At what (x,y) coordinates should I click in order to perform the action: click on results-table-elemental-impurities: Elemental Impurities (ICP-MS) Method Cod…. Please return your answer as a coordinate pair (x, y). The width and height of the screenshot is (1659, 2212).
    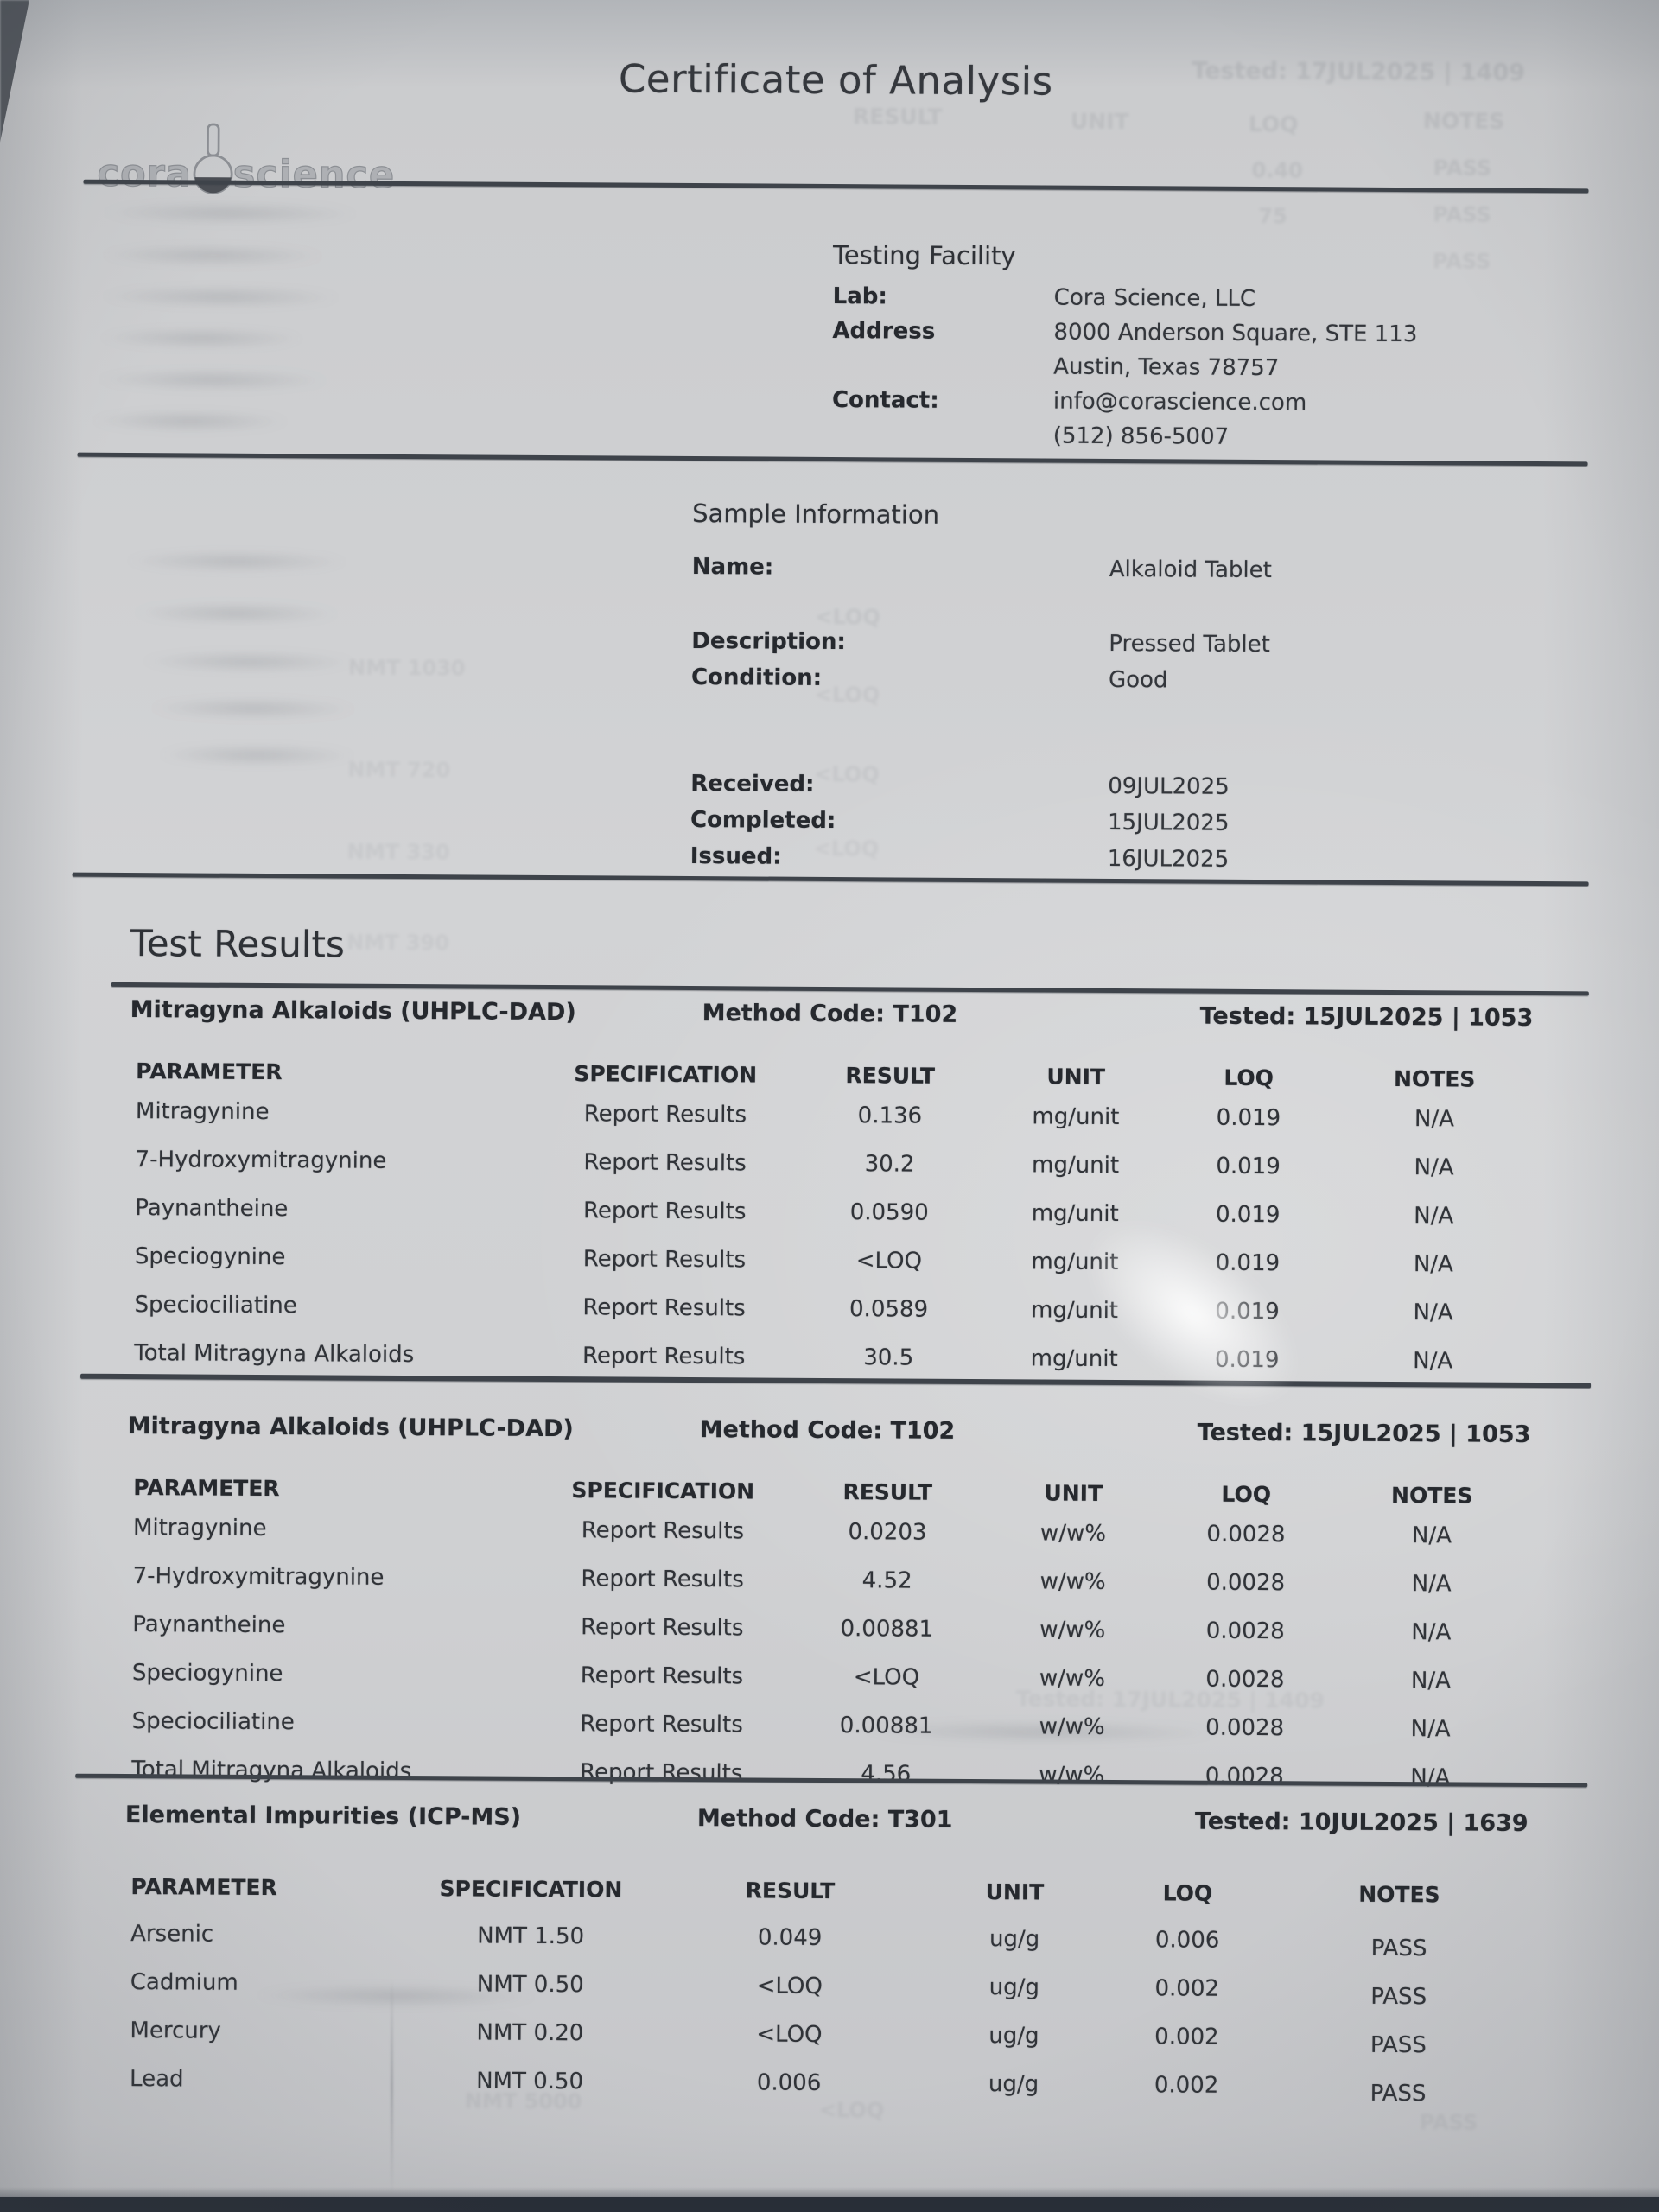
    Looking at the image, I should click on (827, 1960).